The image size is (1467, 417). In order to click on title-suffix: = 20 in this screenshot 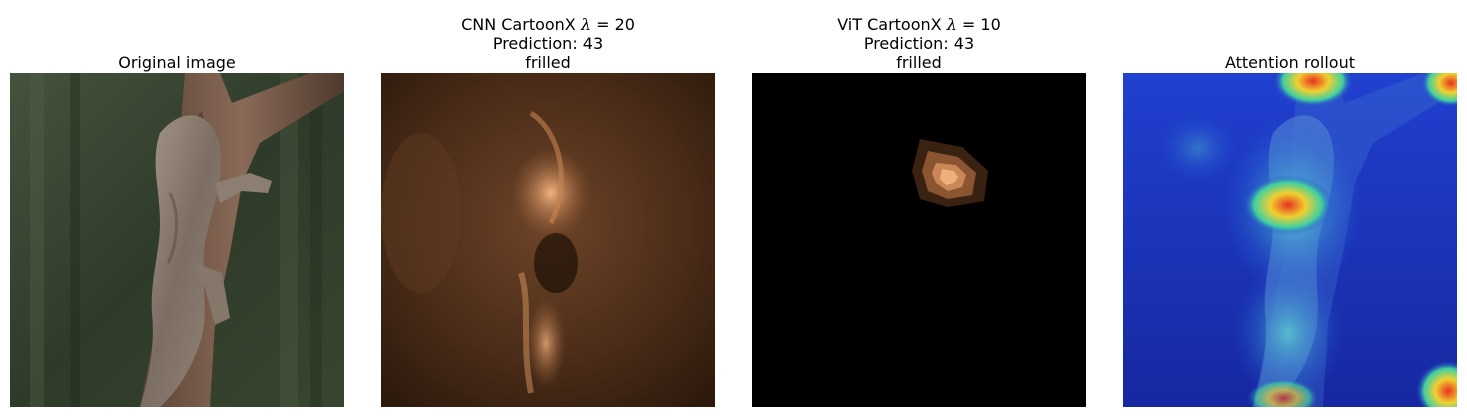, I will do `click(613, 24)`.